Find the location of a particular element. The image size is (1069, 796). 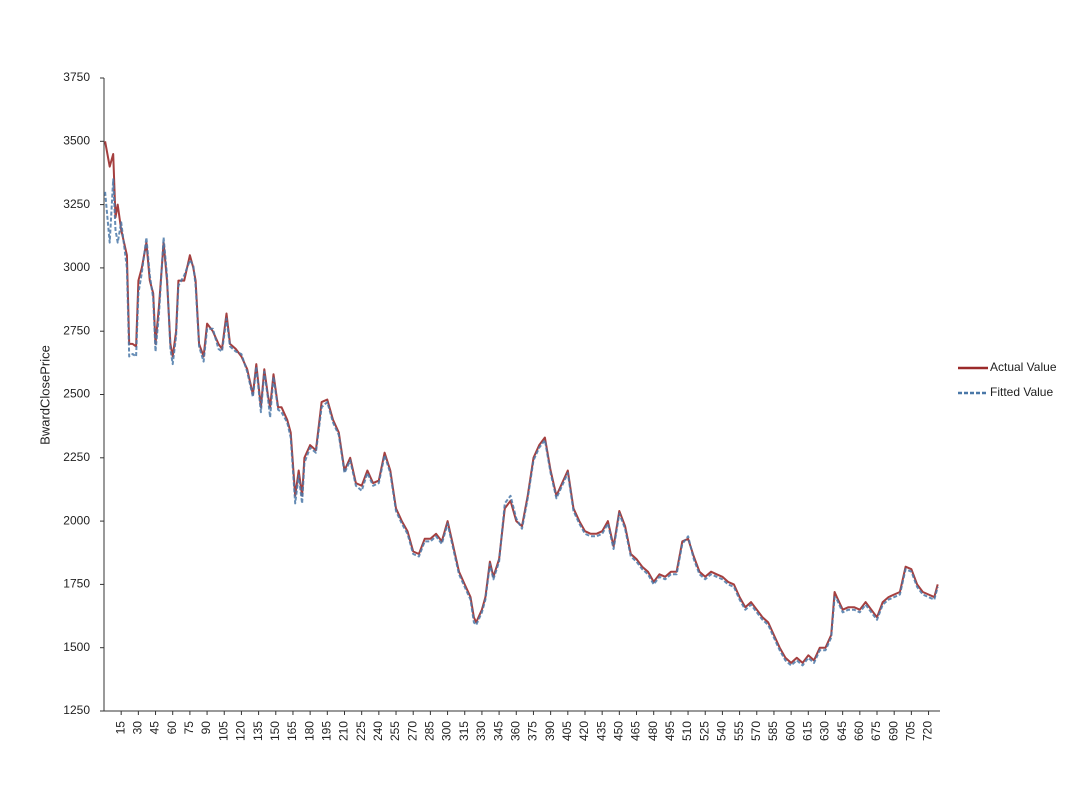

y-tick-label: 2500 is located at coordinates (76, 394).